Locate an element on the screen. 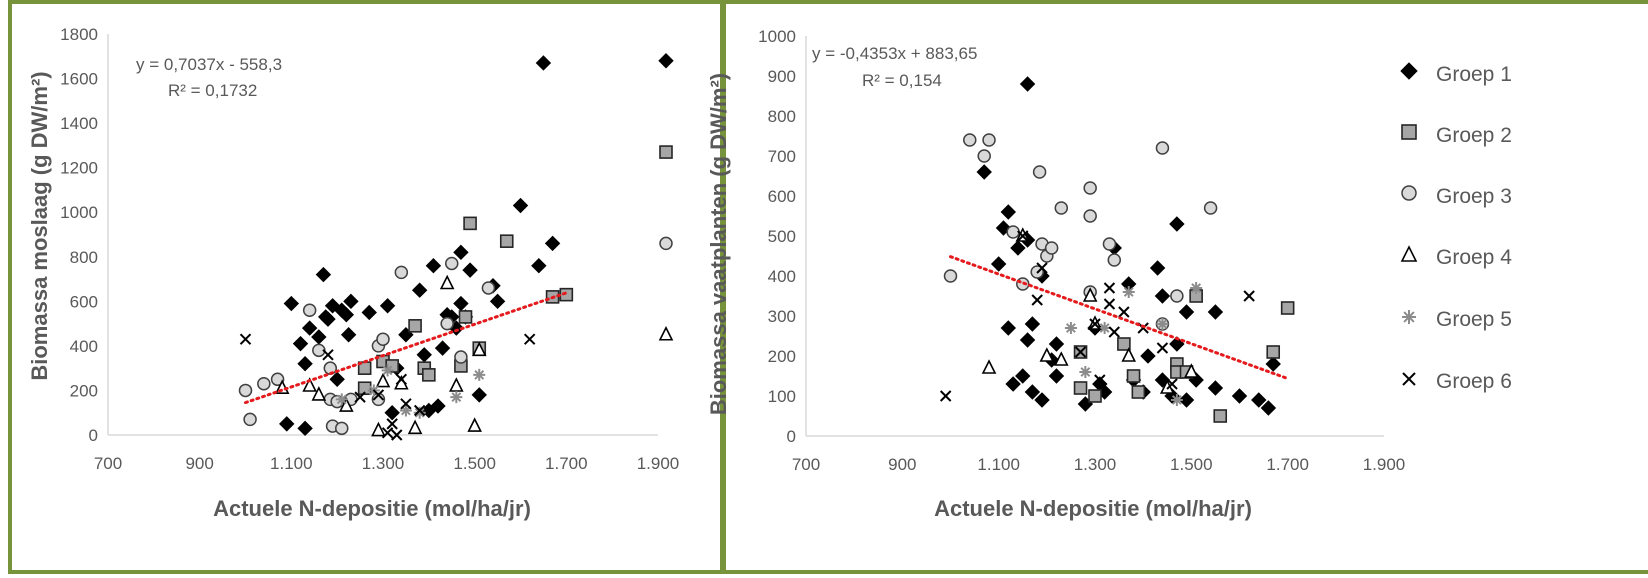  y-tick-label: 1200 is located at coordinates (79, 168).